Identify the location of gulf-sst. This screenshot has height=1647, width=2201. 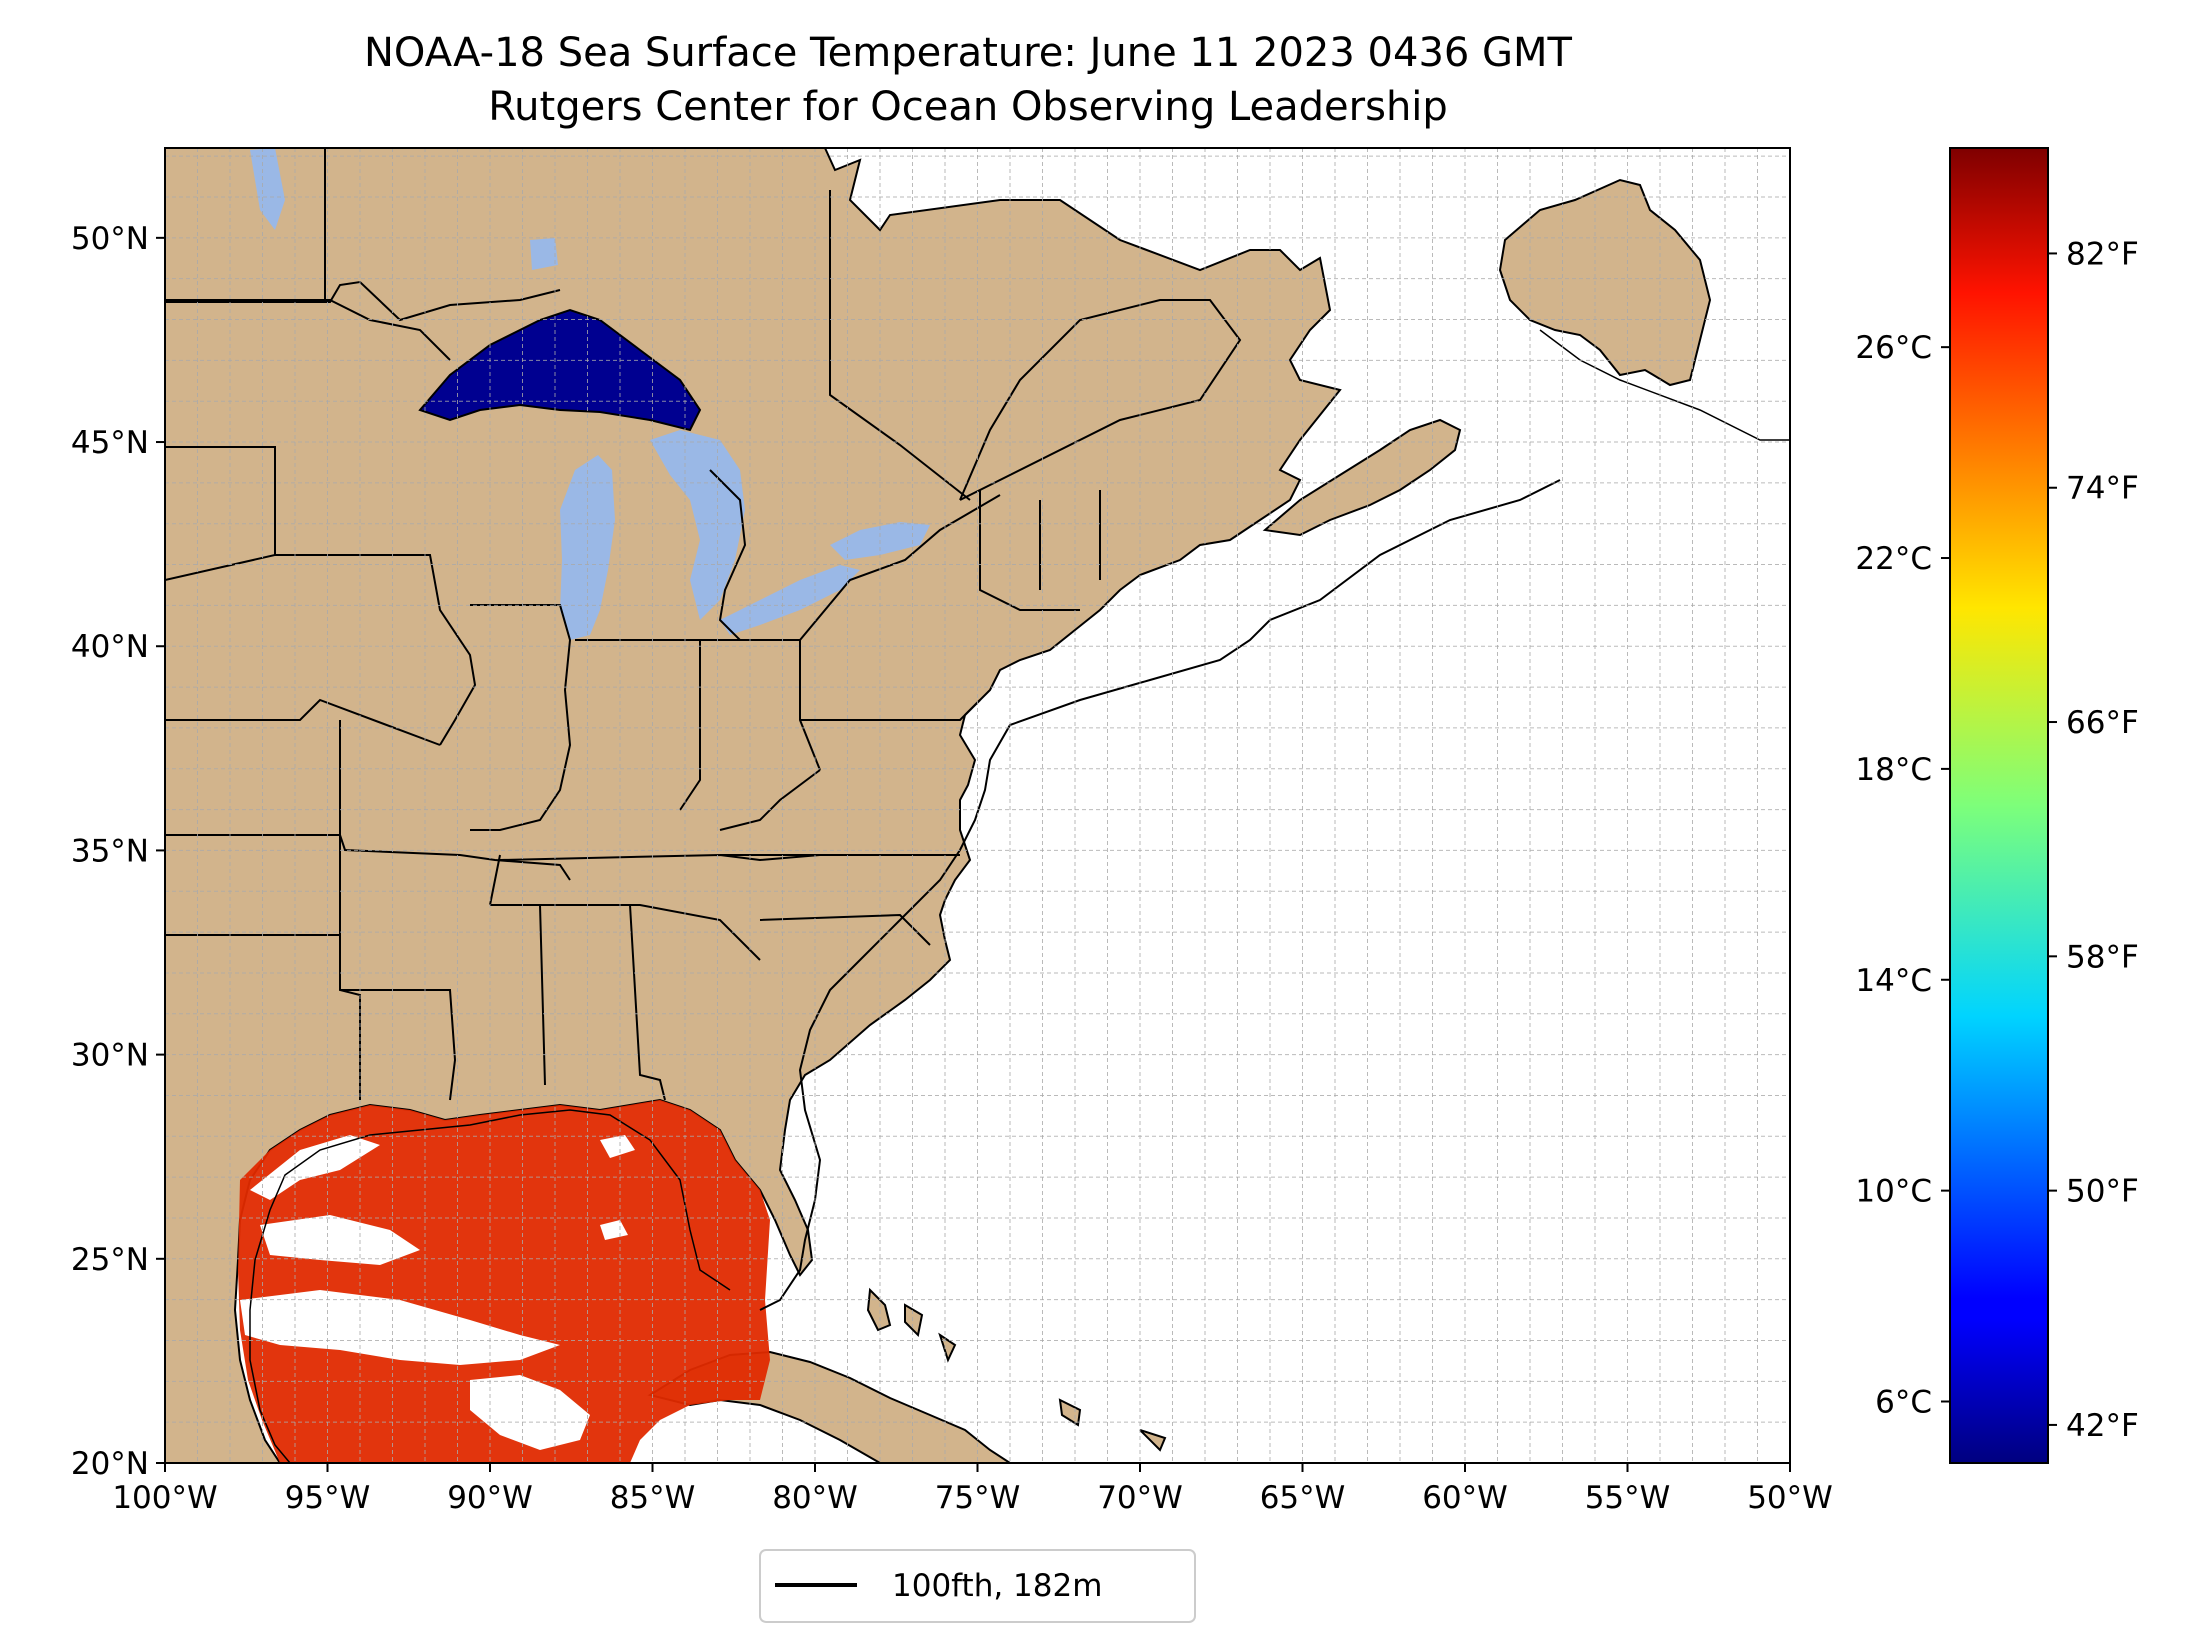
(504, 1281).